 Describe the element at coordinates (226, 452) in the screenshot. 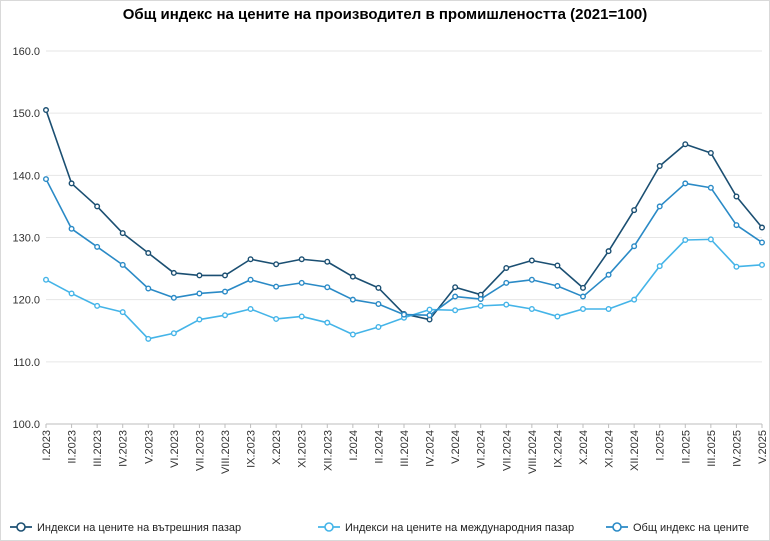

I see `x-tick-label: VIII.2023` at that location.